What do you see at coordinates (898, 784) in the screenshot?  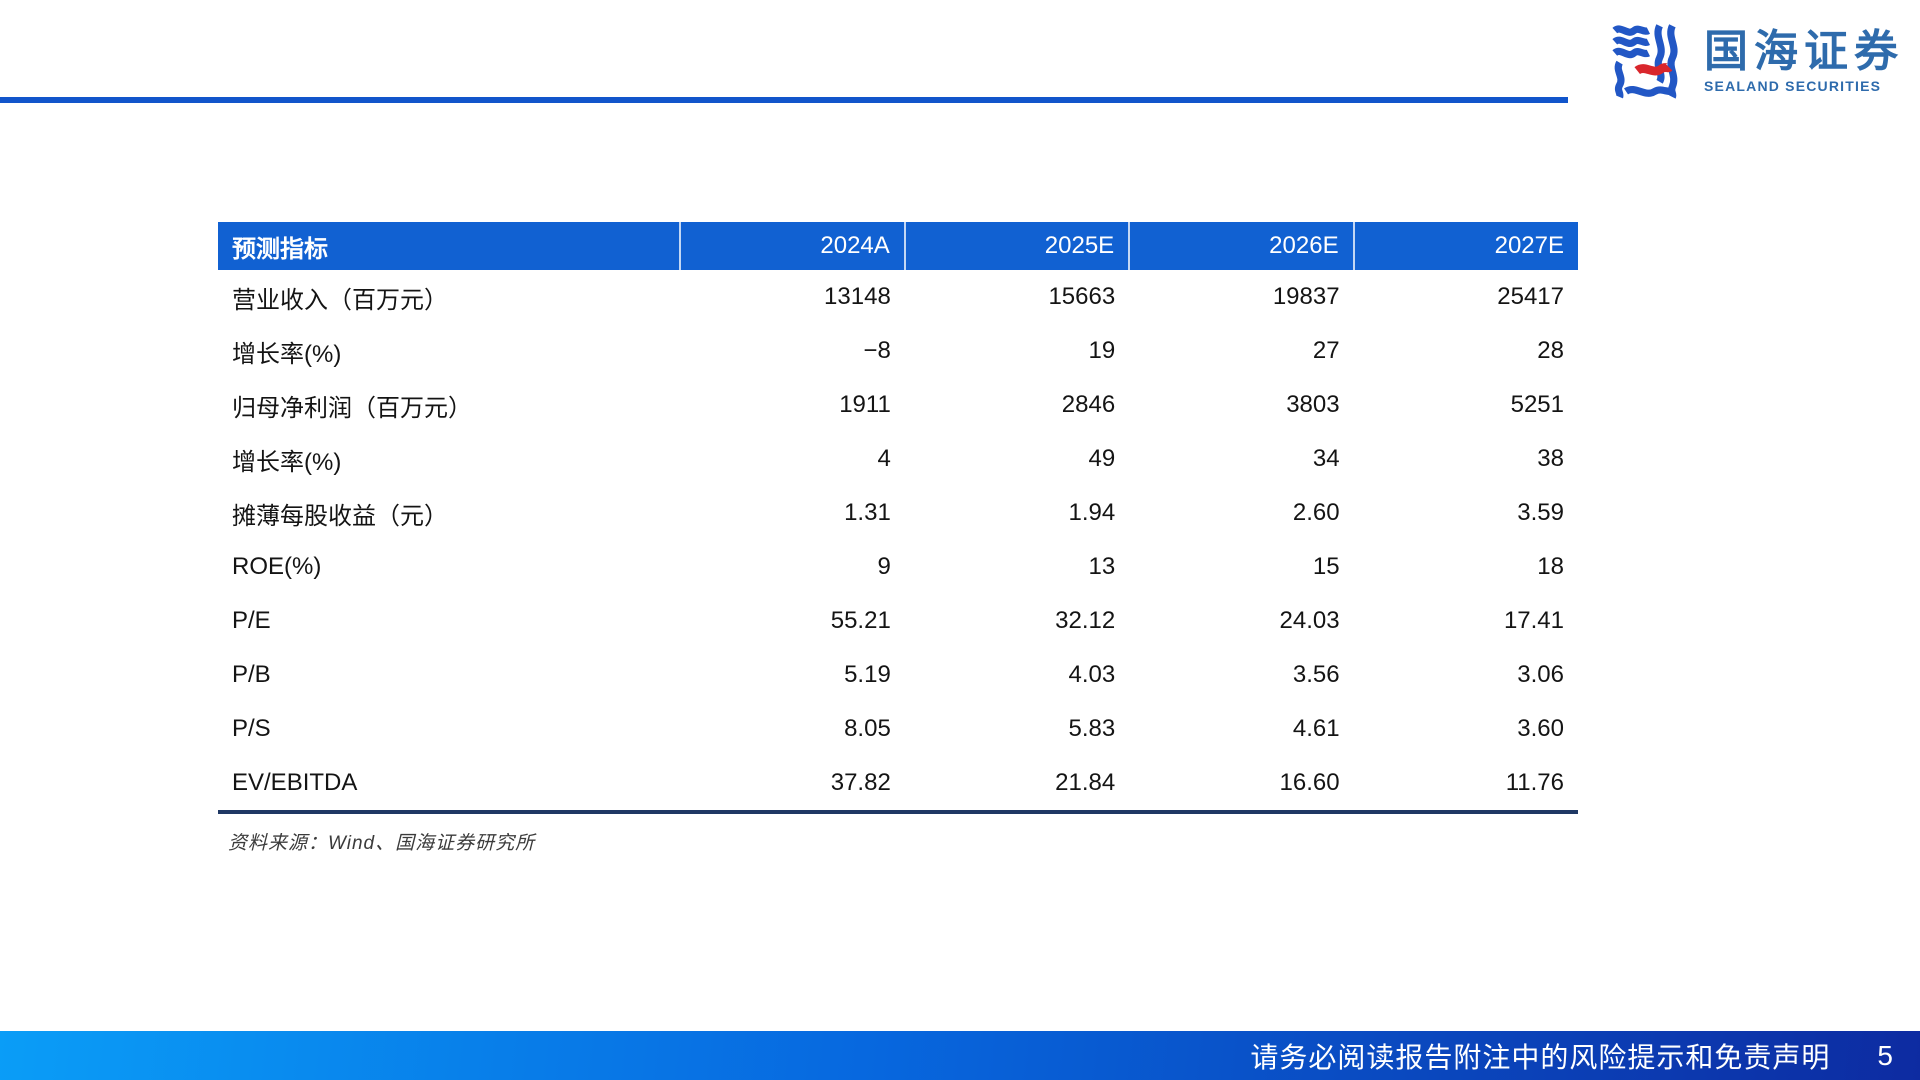 I see `table-row-ev-ebitda: EV/EBITDA 37.82 21.84 16.60 11.76` at bounding box center [898, 784].